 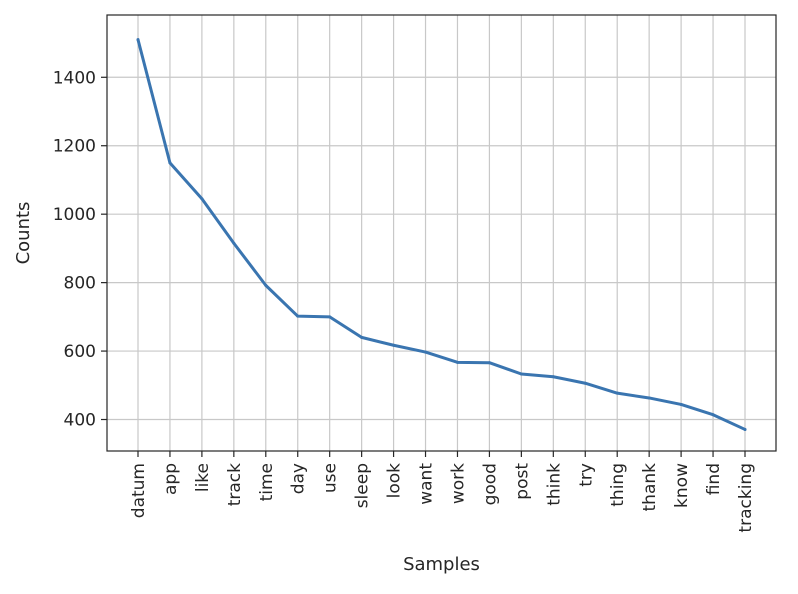 What do you see at coordinates (650, 487) in the screenshot?
I see `x-tick-label: thank` at bounding box center [650, 487].